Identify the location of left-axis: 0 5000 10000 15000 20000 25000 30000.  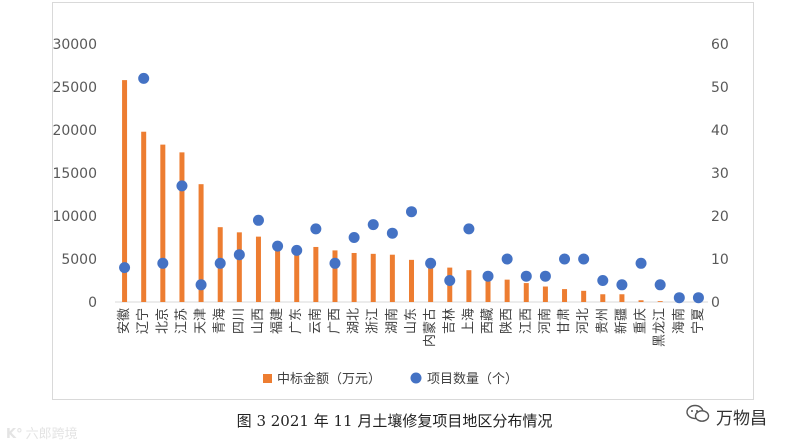
(75, 174).